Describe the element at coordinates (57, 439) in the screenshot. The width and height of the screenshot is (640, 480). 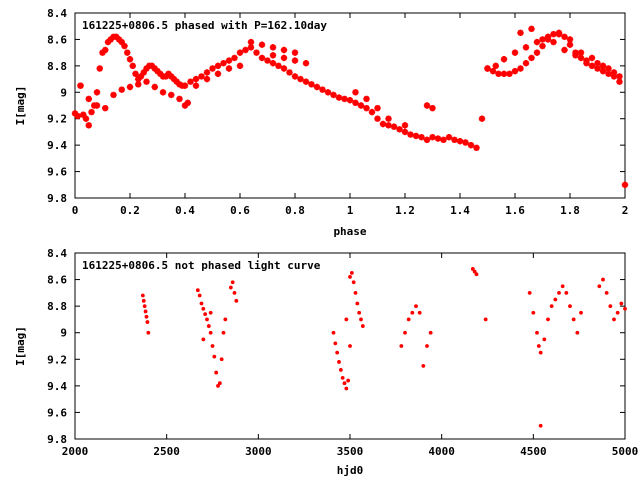
I see `y-tick-label: 9.8` at that location.